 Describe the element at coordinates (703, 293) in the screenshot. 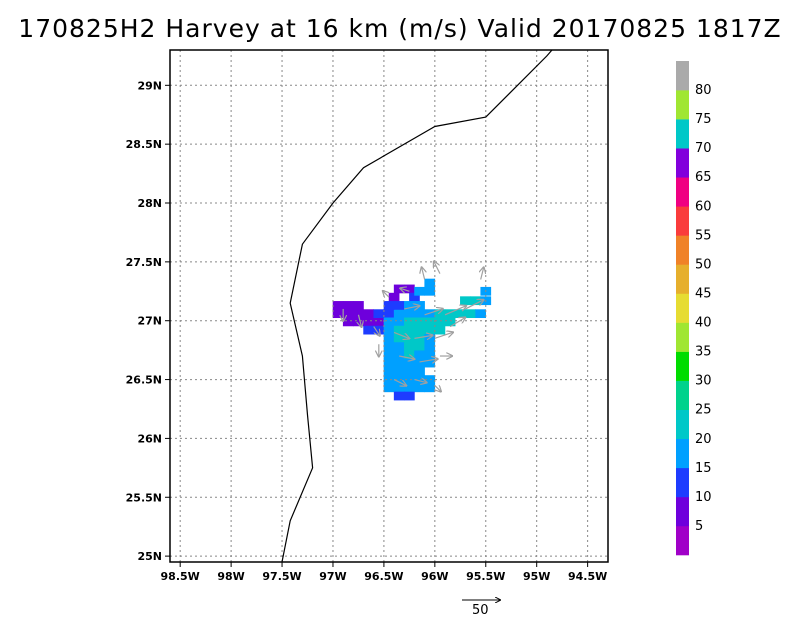

I see `colorbar-label: 45` at that location.